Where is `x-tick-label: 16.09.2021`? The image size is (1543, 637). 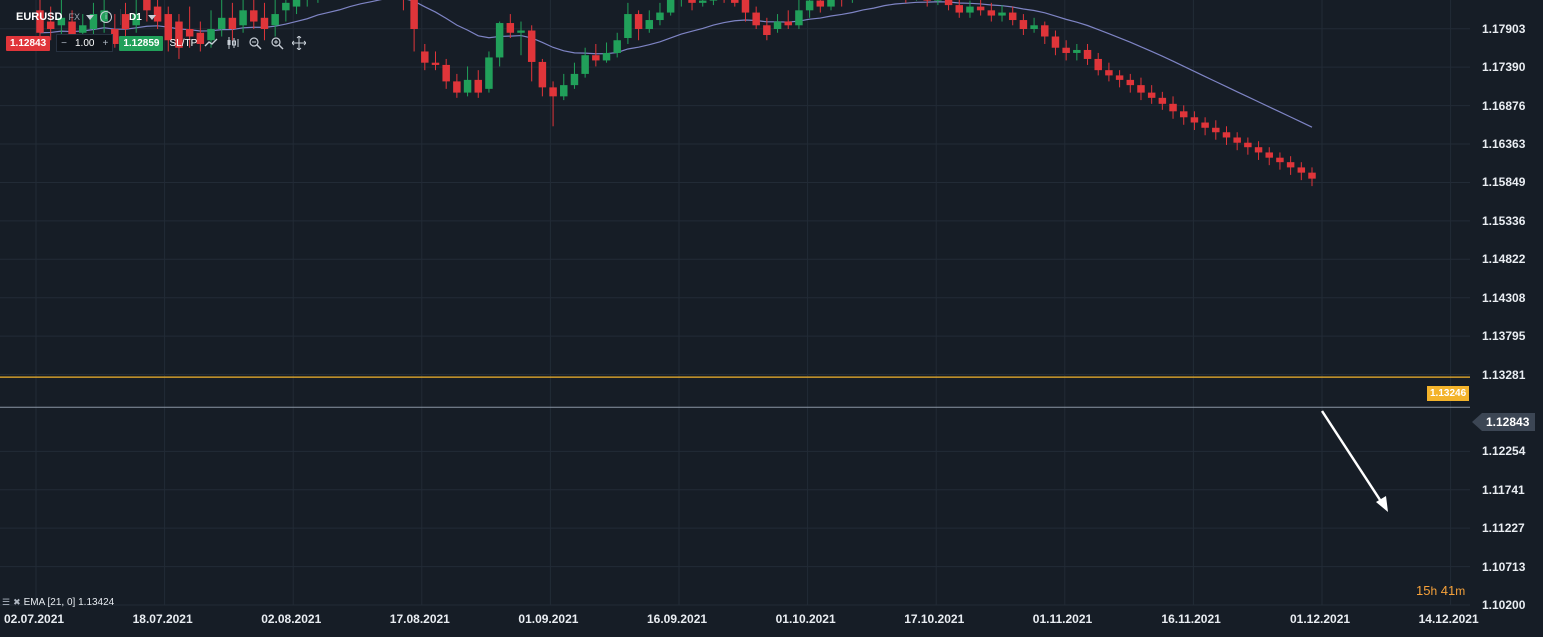
x-tick-label: 16.09.2021 is located at coordinates (677, 619).